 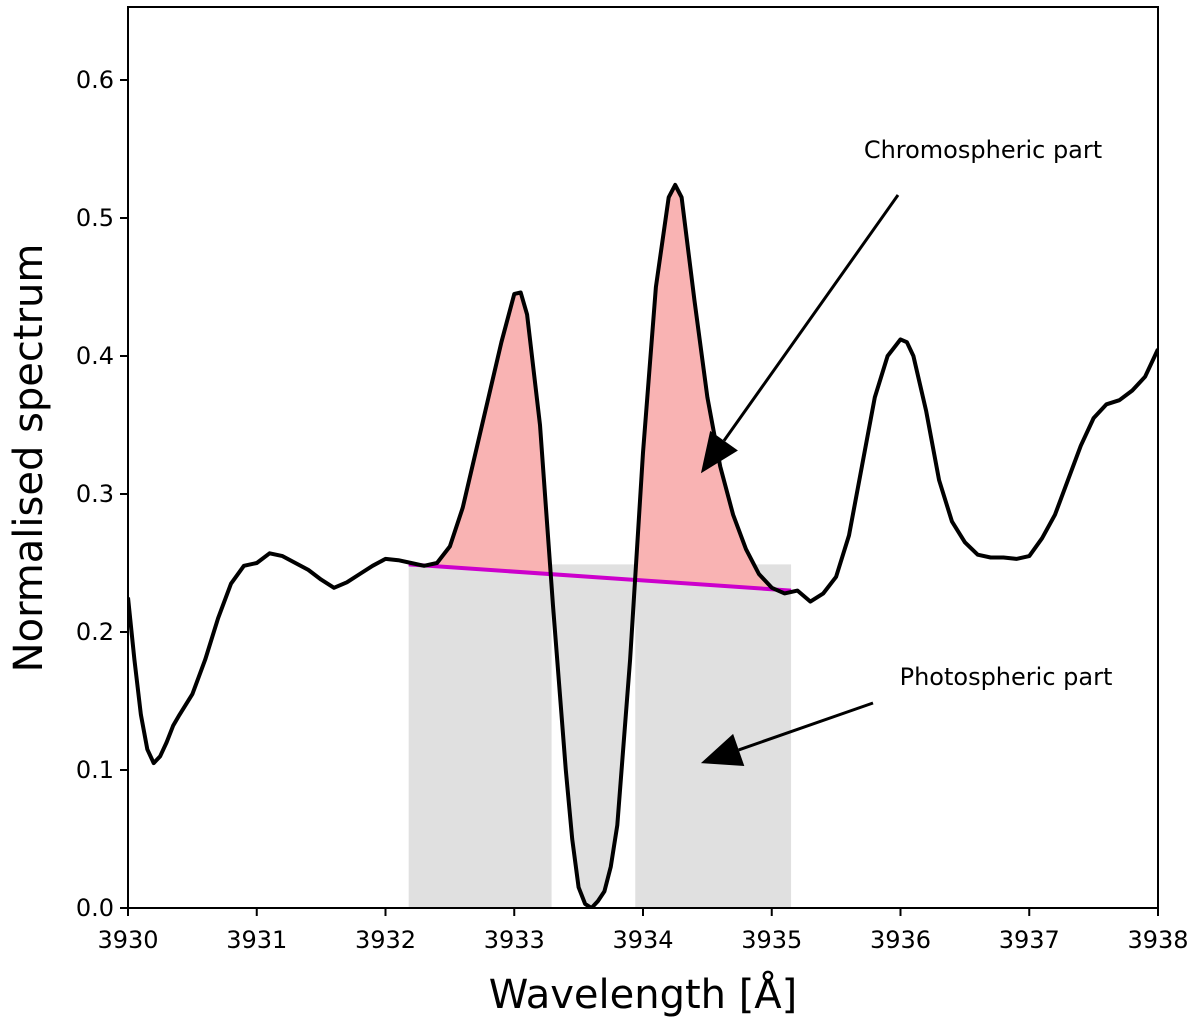 I want to click on y-axis-label: Normalised spectrum, so click(x=29, y=458).